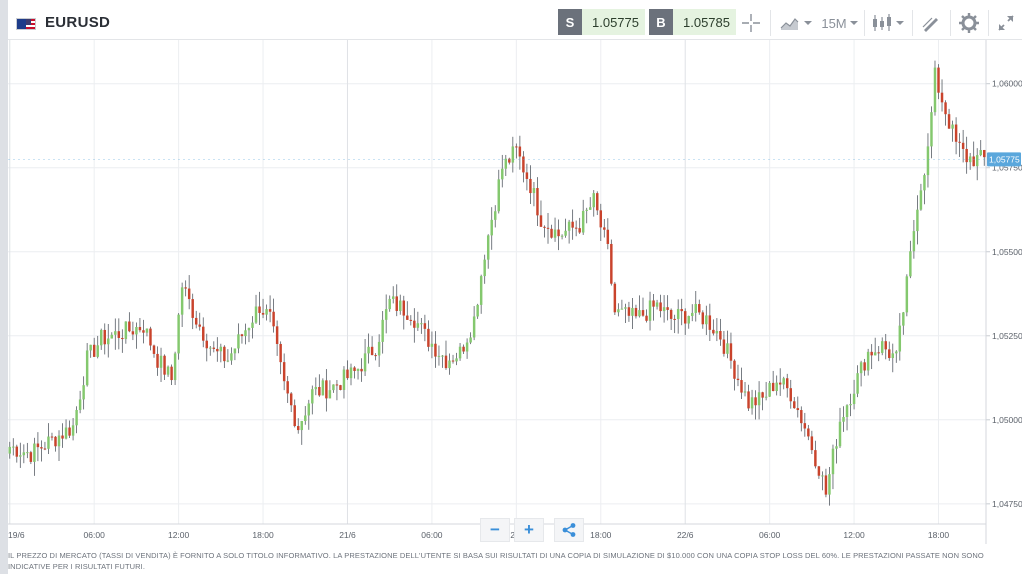  I want to click on current-price-label: 1,05775, so click(1004, 159).